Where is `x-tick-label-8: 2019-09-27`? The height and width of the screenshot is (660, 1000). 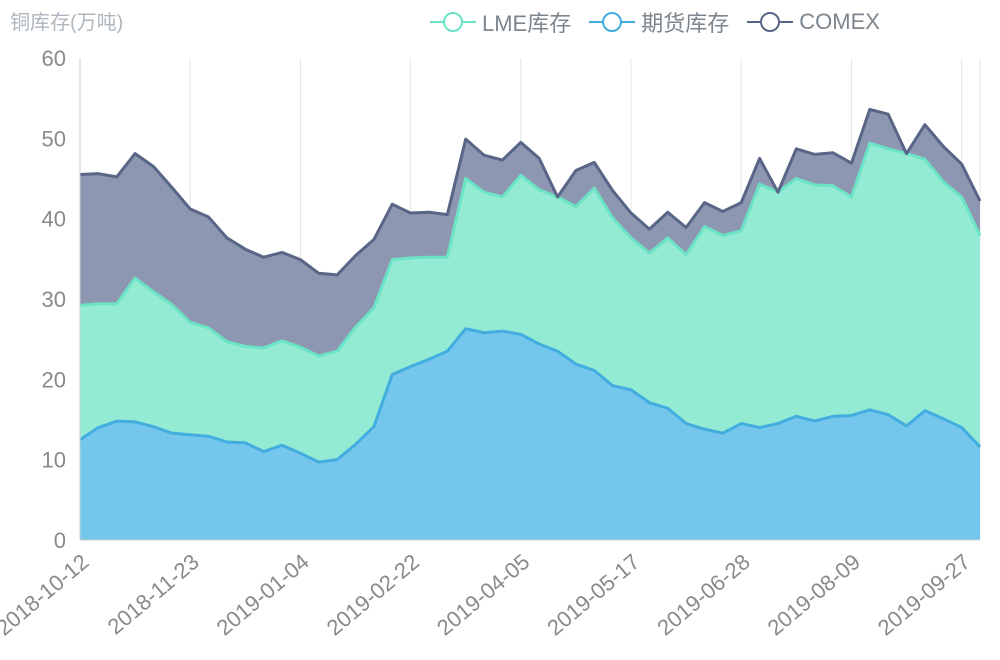
x-tick-label-8: 2019-09-27 is located at coordinates (924, 594).